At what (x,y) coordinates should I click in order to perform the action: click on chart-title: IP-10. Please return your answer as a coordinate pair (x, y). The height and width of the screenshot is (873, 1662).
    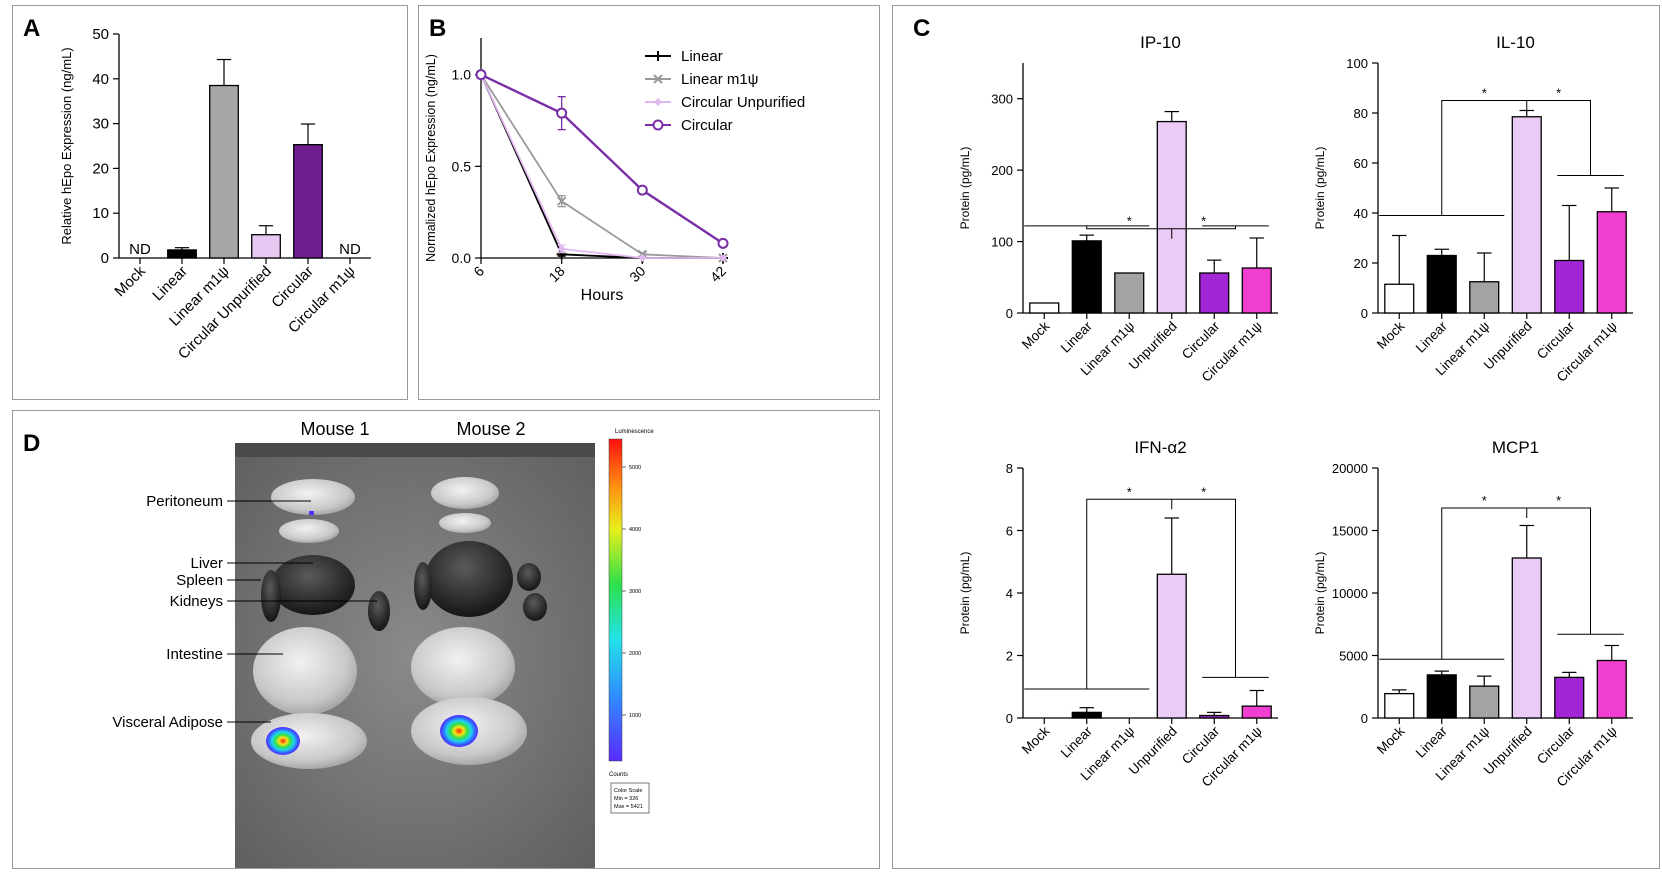
    Looking at the image, I should click on (1160, 42).